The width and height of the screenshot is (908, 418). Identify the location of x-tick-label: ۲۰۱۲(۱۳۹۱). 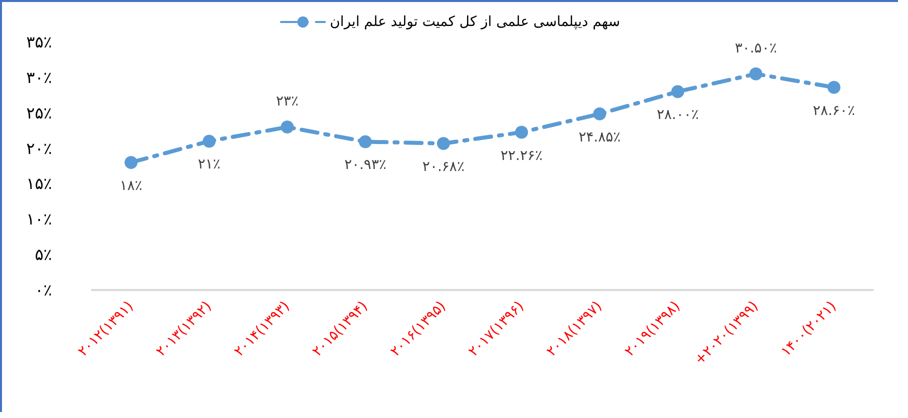
(106, 329).